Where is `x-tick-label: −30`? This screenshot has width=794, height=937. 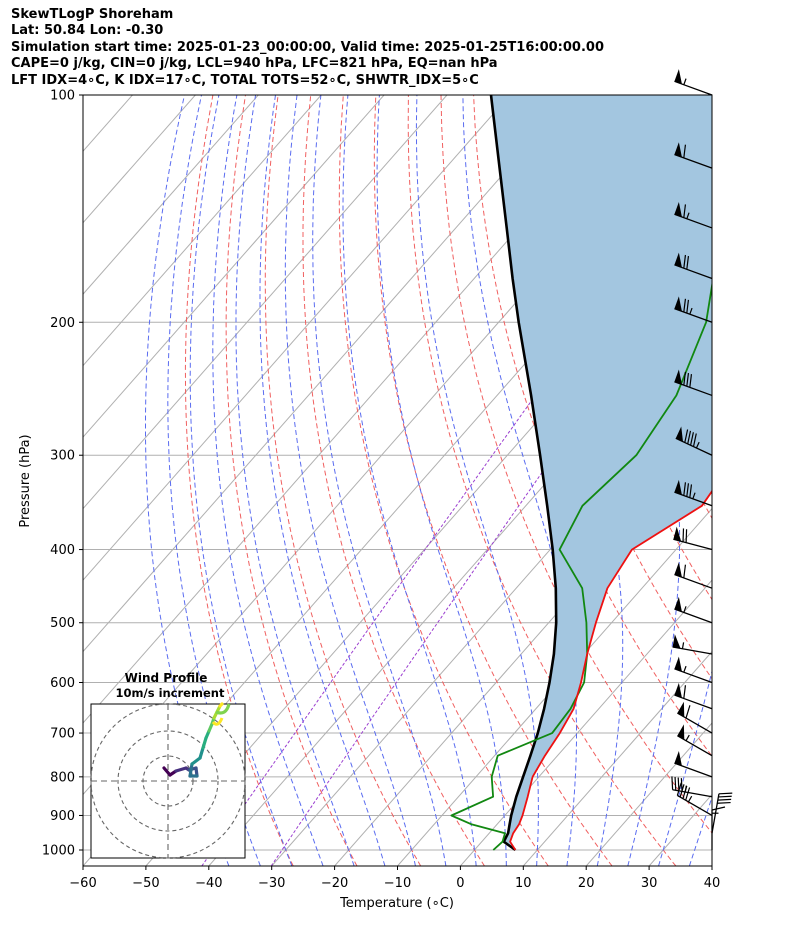 x-tick-label: −30 is located at coordinates (271, 883).